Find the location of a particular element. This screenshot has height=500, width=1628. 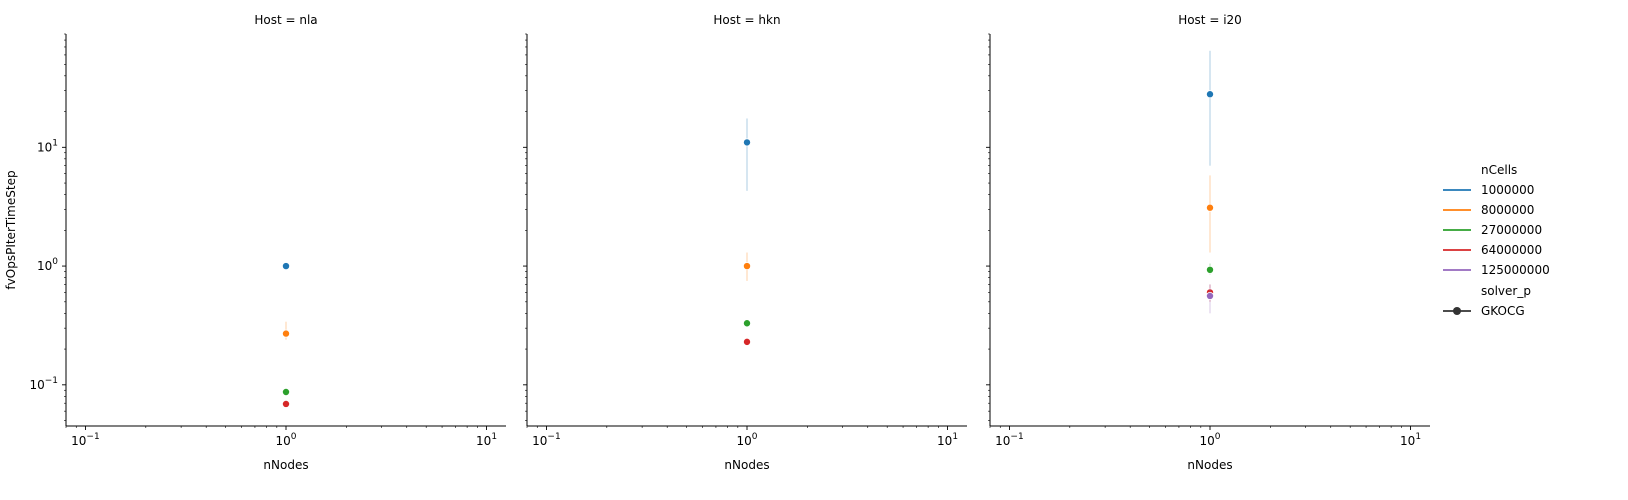

y-tick-label: 10¹ is located at coordinates (47, 146).